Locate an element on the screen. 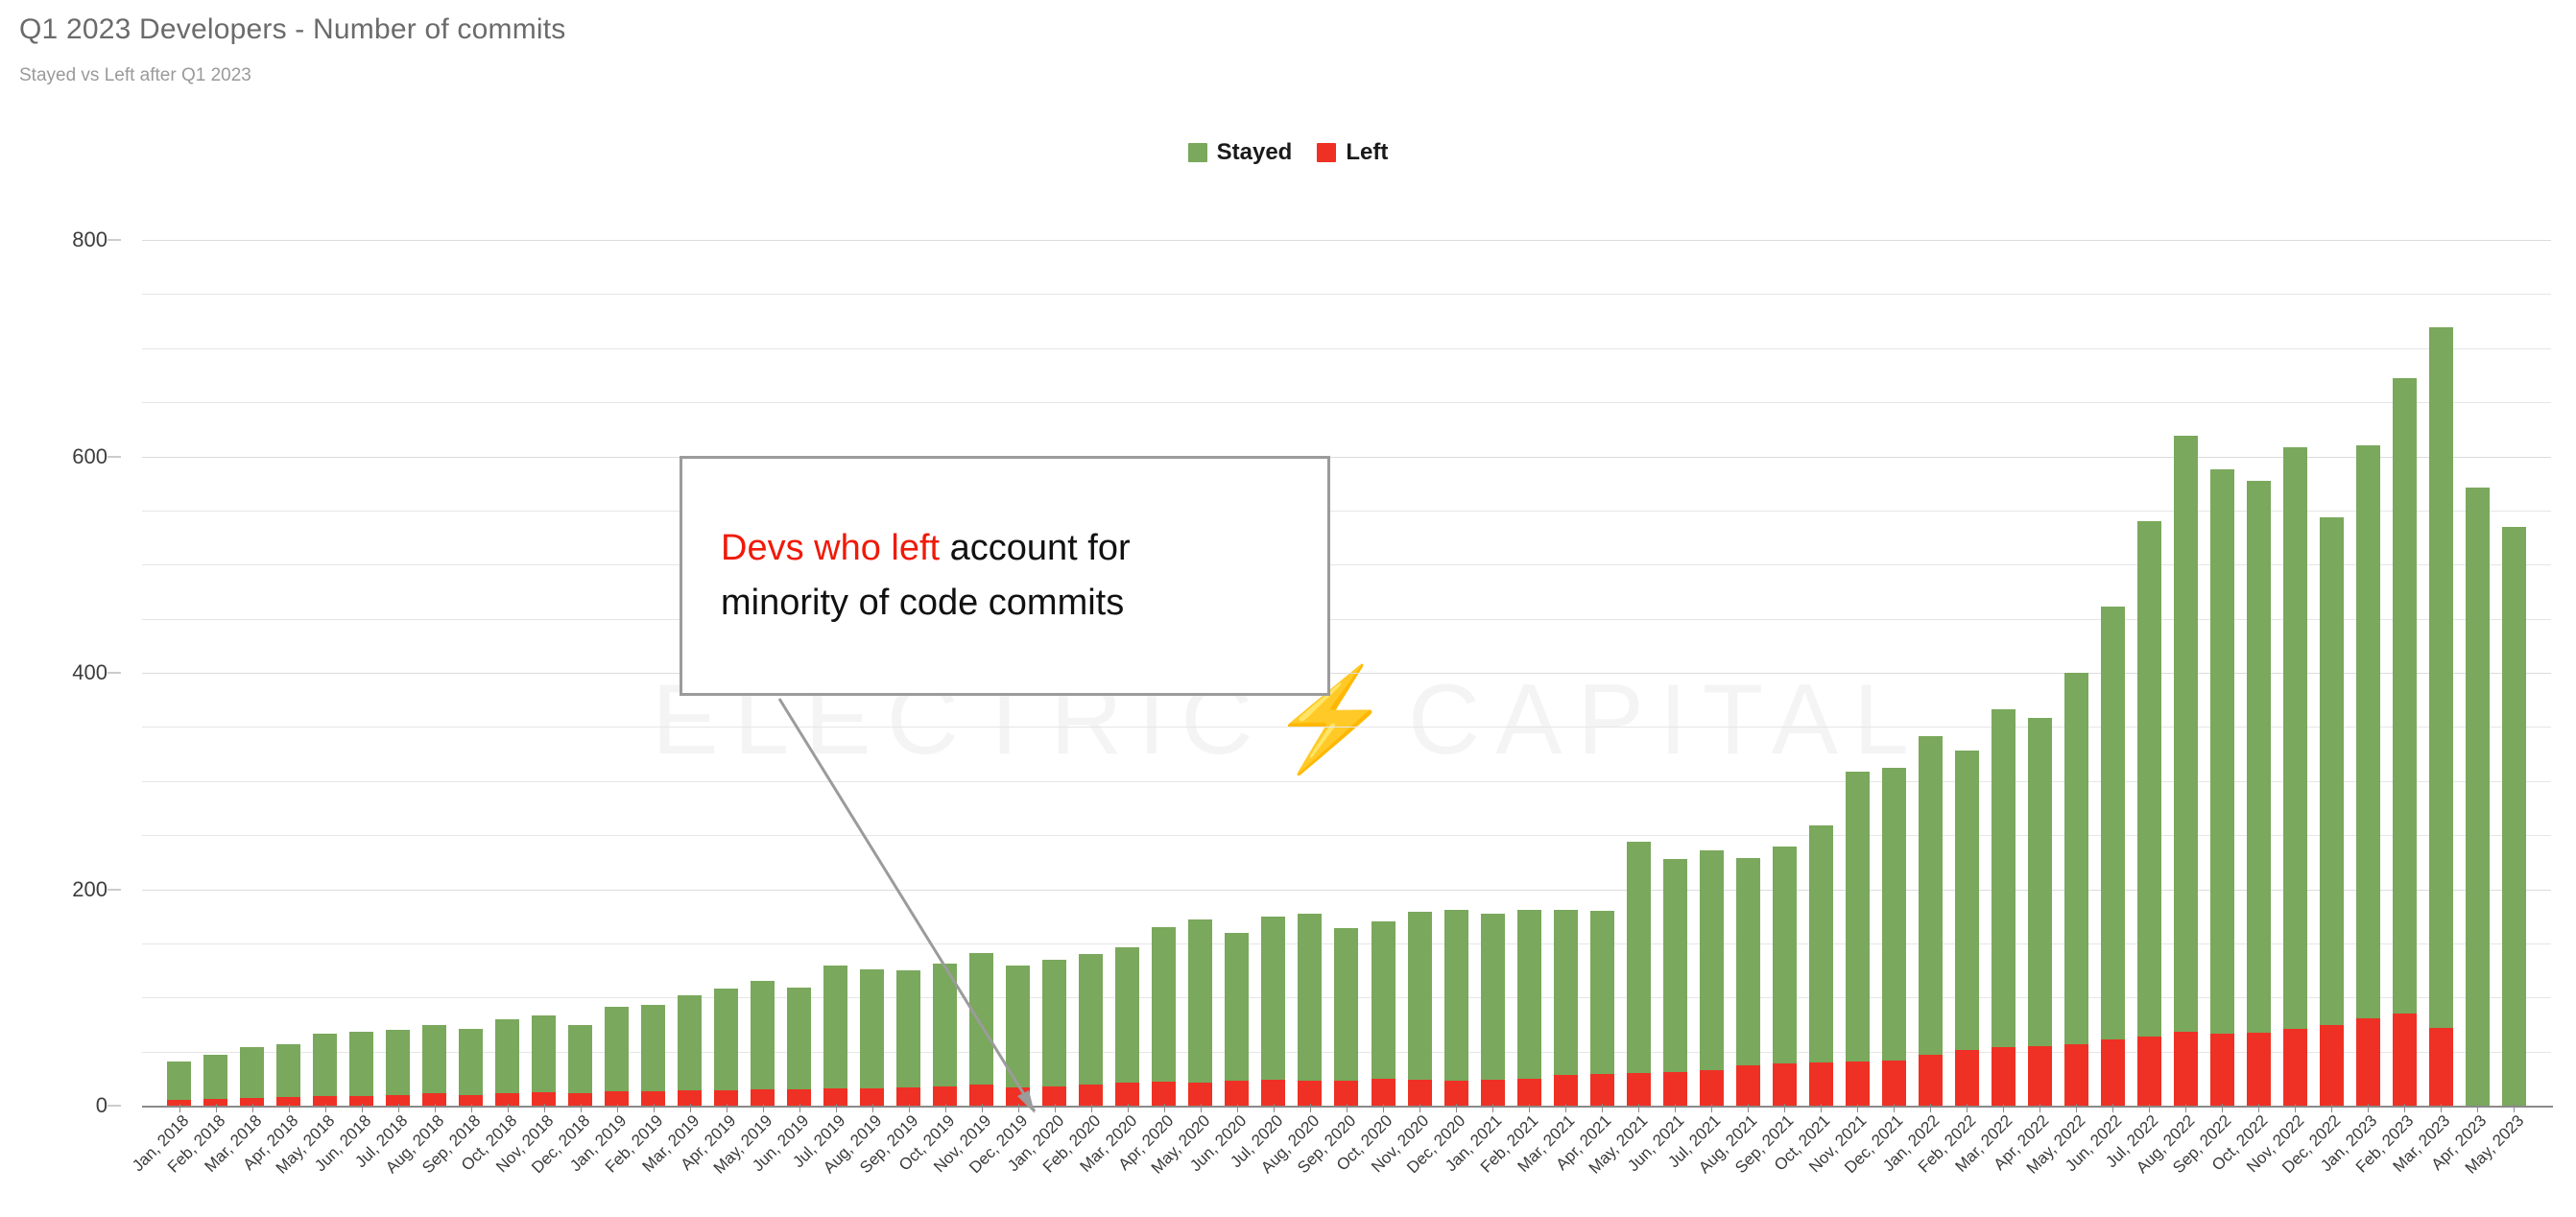  legend-item-left: Left is located at coordinates (1352, 152).